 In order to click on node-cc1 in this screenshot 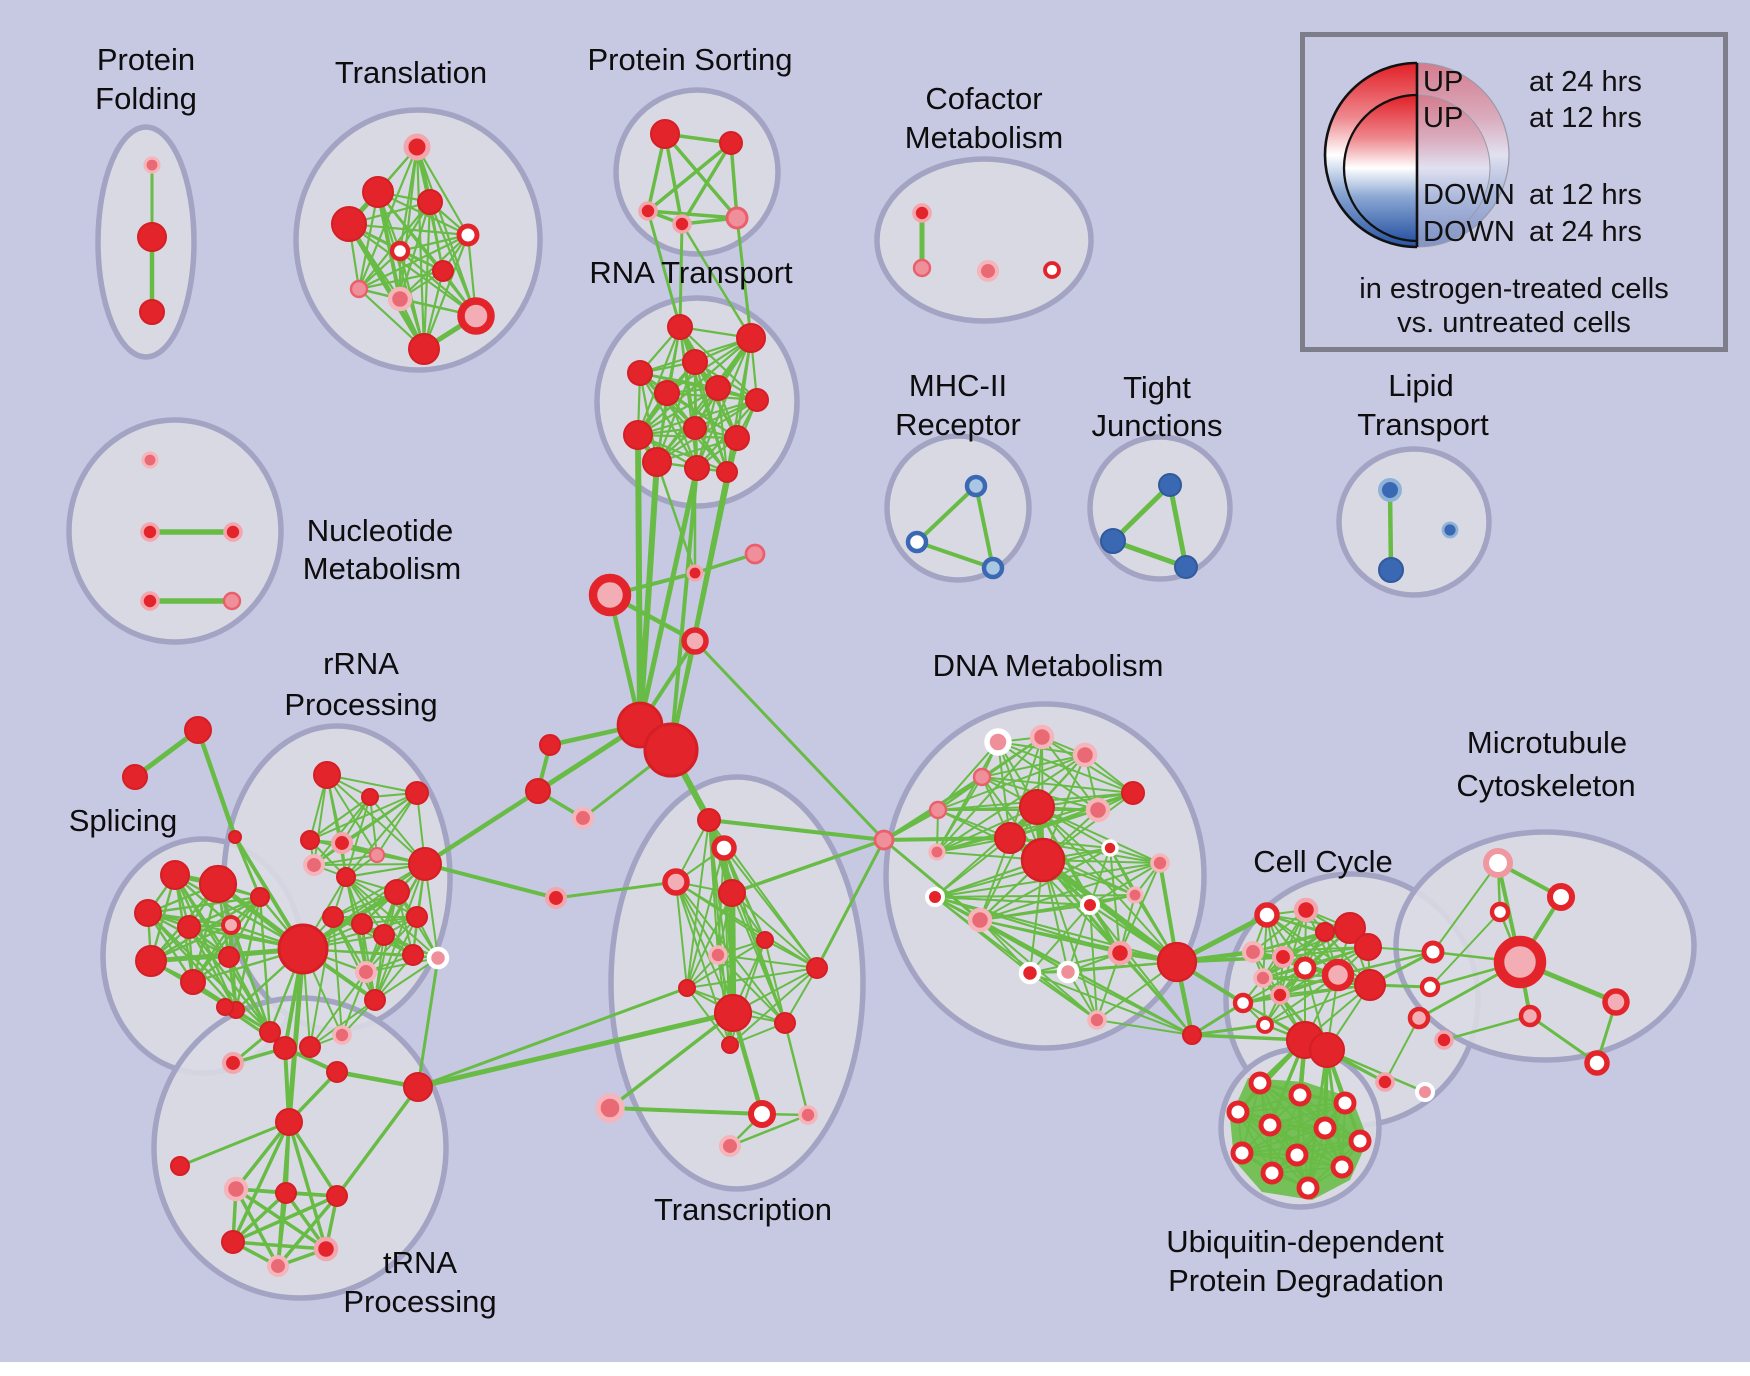, I will do `click(1267, 915)`.